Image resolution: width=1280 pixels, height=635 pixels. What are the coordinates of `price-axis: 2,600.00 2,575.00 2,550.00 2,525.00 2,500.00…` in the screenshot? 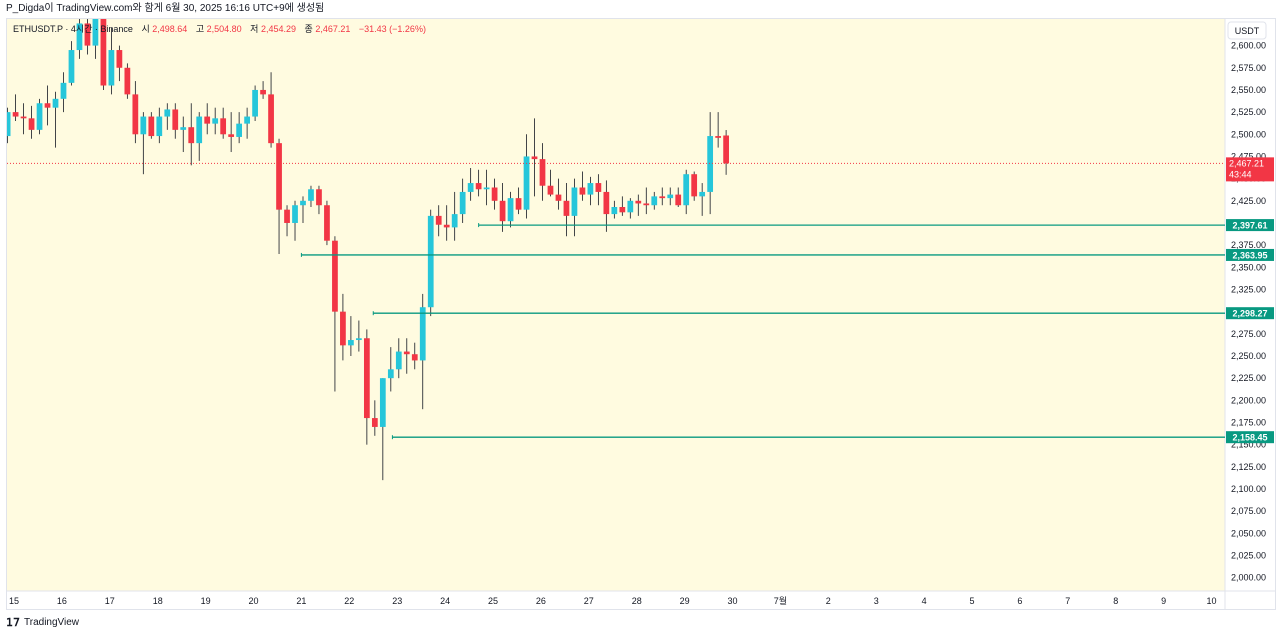 It's located at (1248, 312).